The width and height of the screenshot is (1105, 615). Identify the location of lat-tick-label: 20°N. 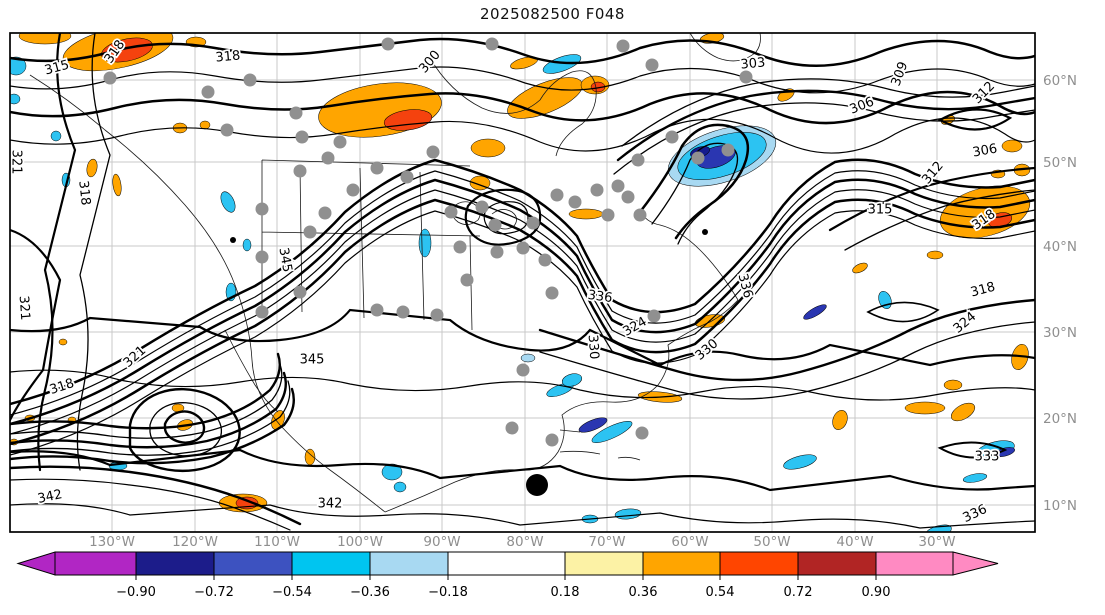
(1060, 419).